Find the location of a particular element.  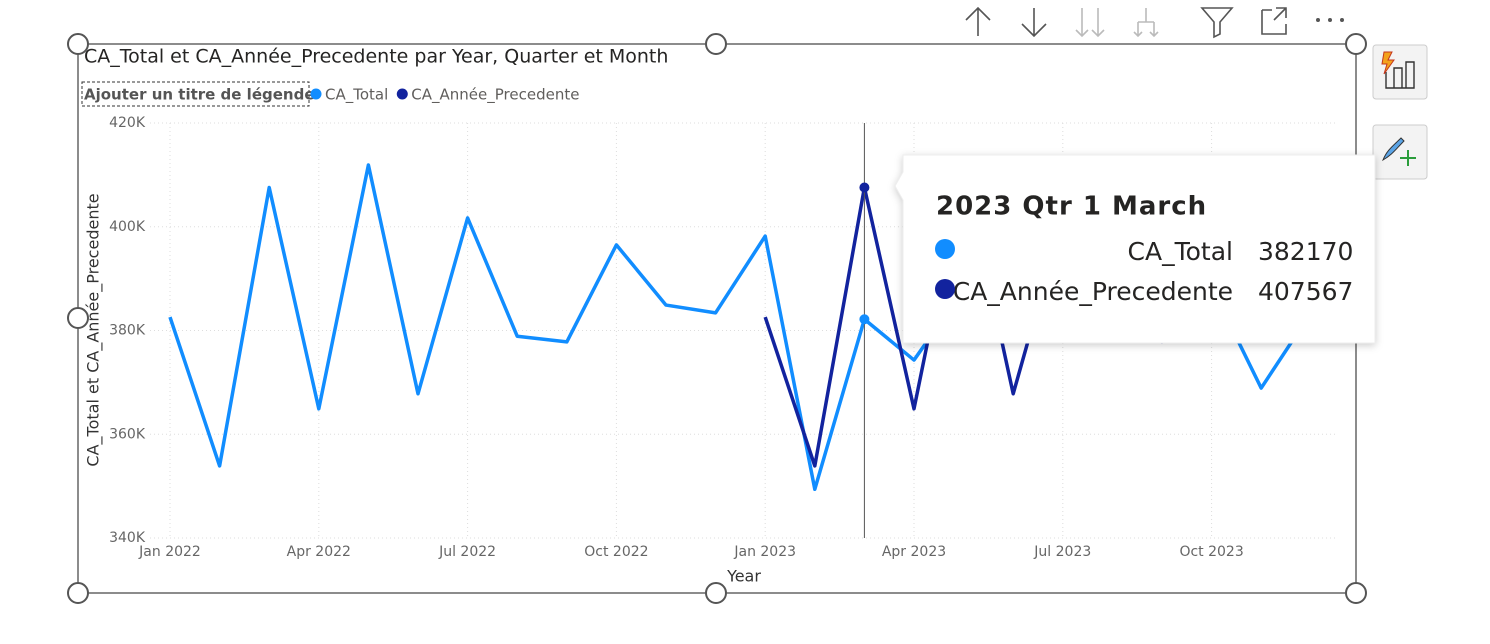

x-tick-label: Apr 2022 is located at coordinates (319, 552).